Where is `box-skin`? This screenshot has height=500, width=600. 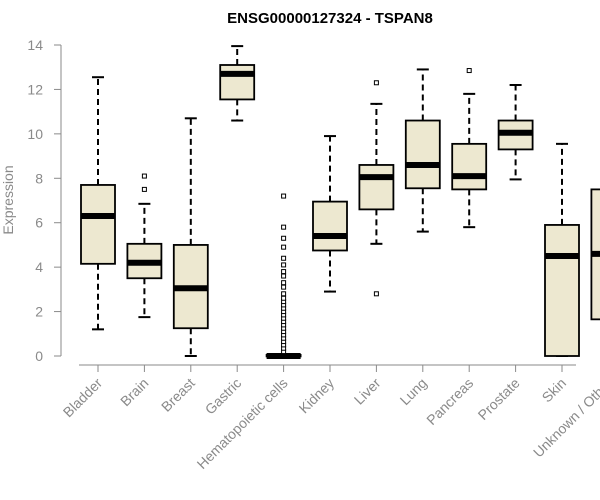
box-skin is located at coordinates (562, 249).